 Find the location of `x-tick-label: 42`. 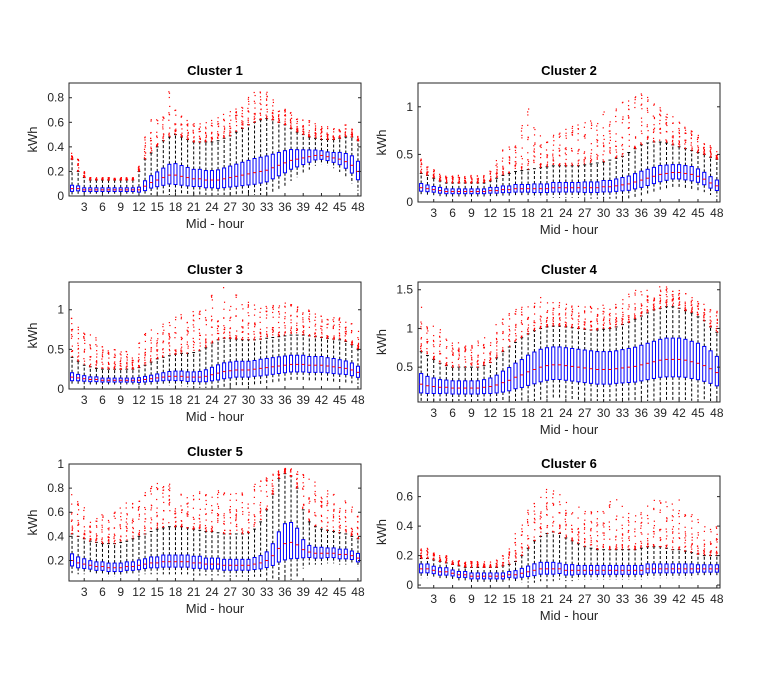

x-tick-label: 42 is located at coordinates (679, 213).